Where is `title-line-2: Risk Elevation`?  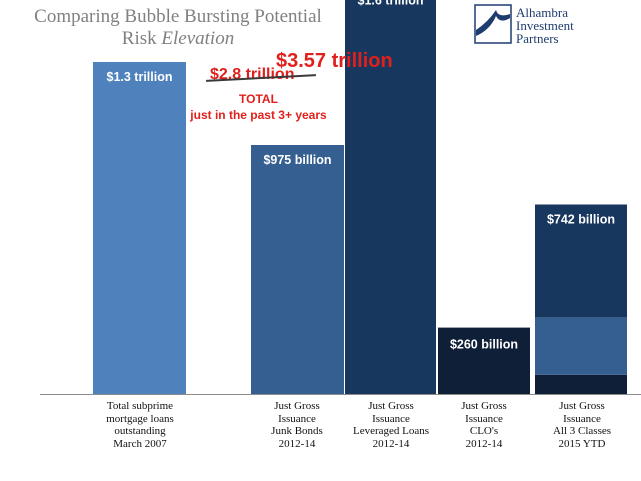
title-line-2: Risk Elevation is located at coordinates (178, 39).